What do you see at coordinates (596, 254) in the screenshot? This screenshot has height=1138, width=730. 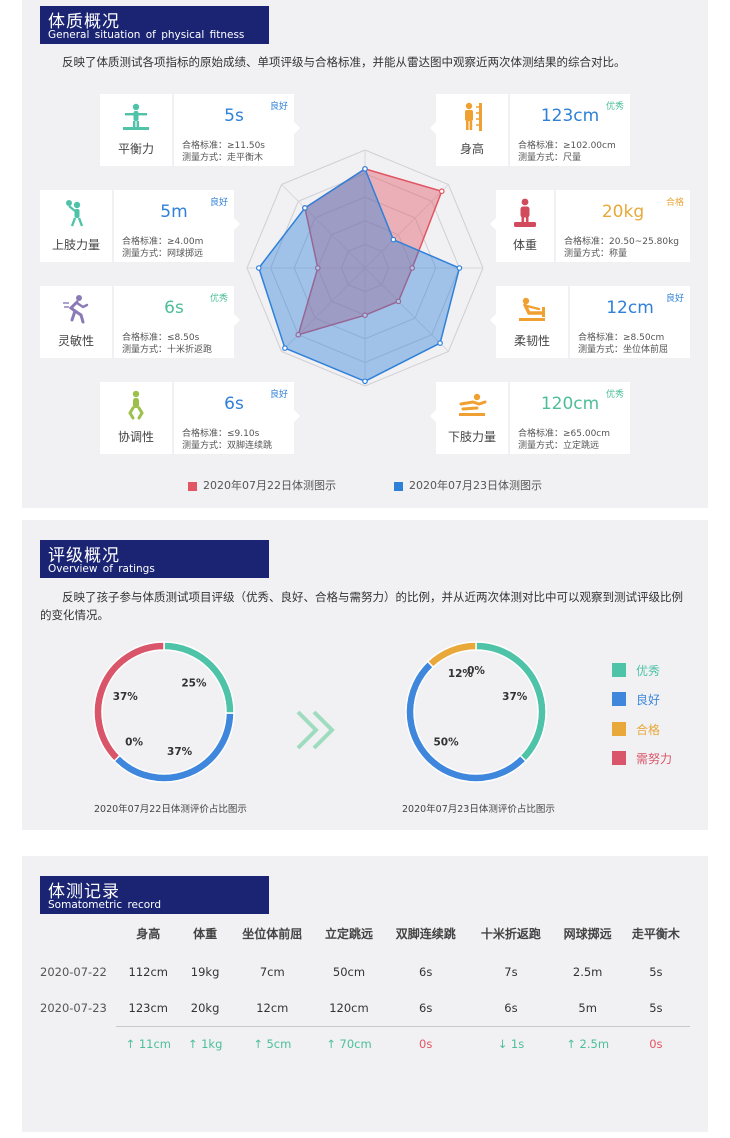 I see `card-method: 测量方式：称量` at bounding box center [596, 254].